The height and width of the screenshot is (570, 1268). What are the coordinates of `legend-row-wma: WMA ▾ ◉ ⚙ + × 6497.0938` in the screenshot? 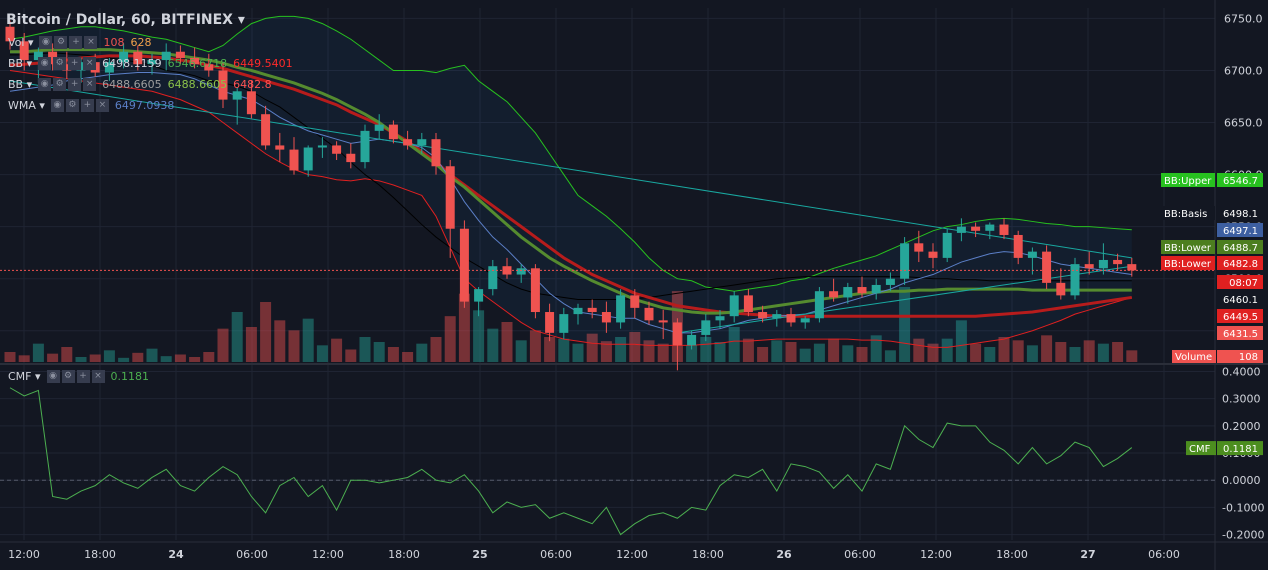 It's located at (91, 105).